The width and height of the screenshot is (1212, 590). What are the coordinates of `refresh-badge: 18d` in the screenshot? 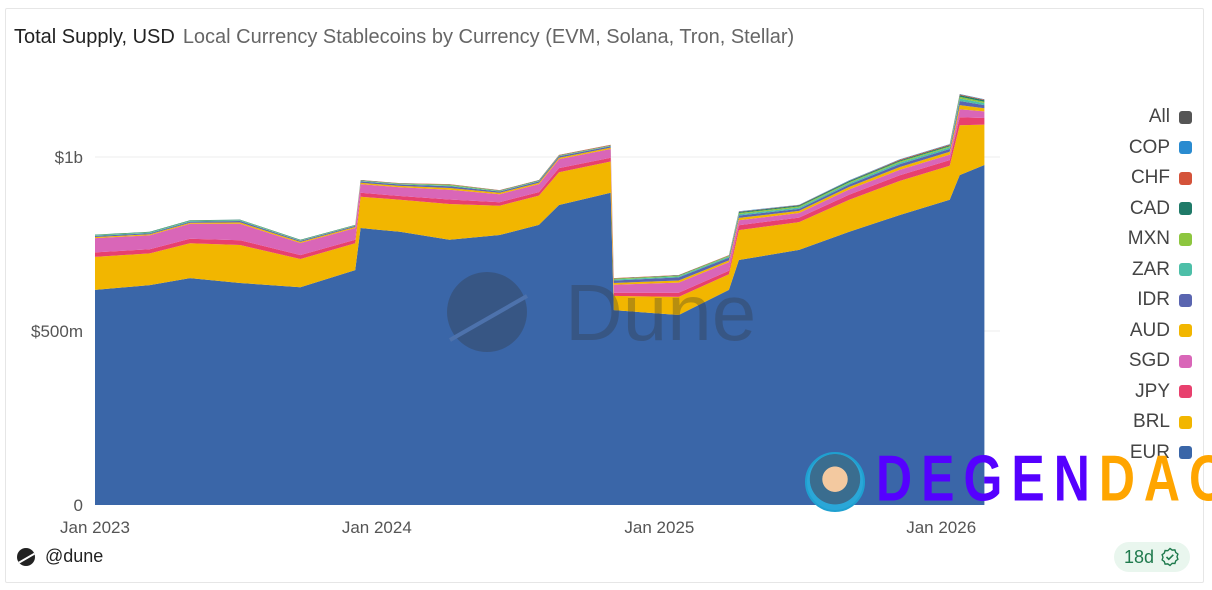 It's located at (1152, 557).